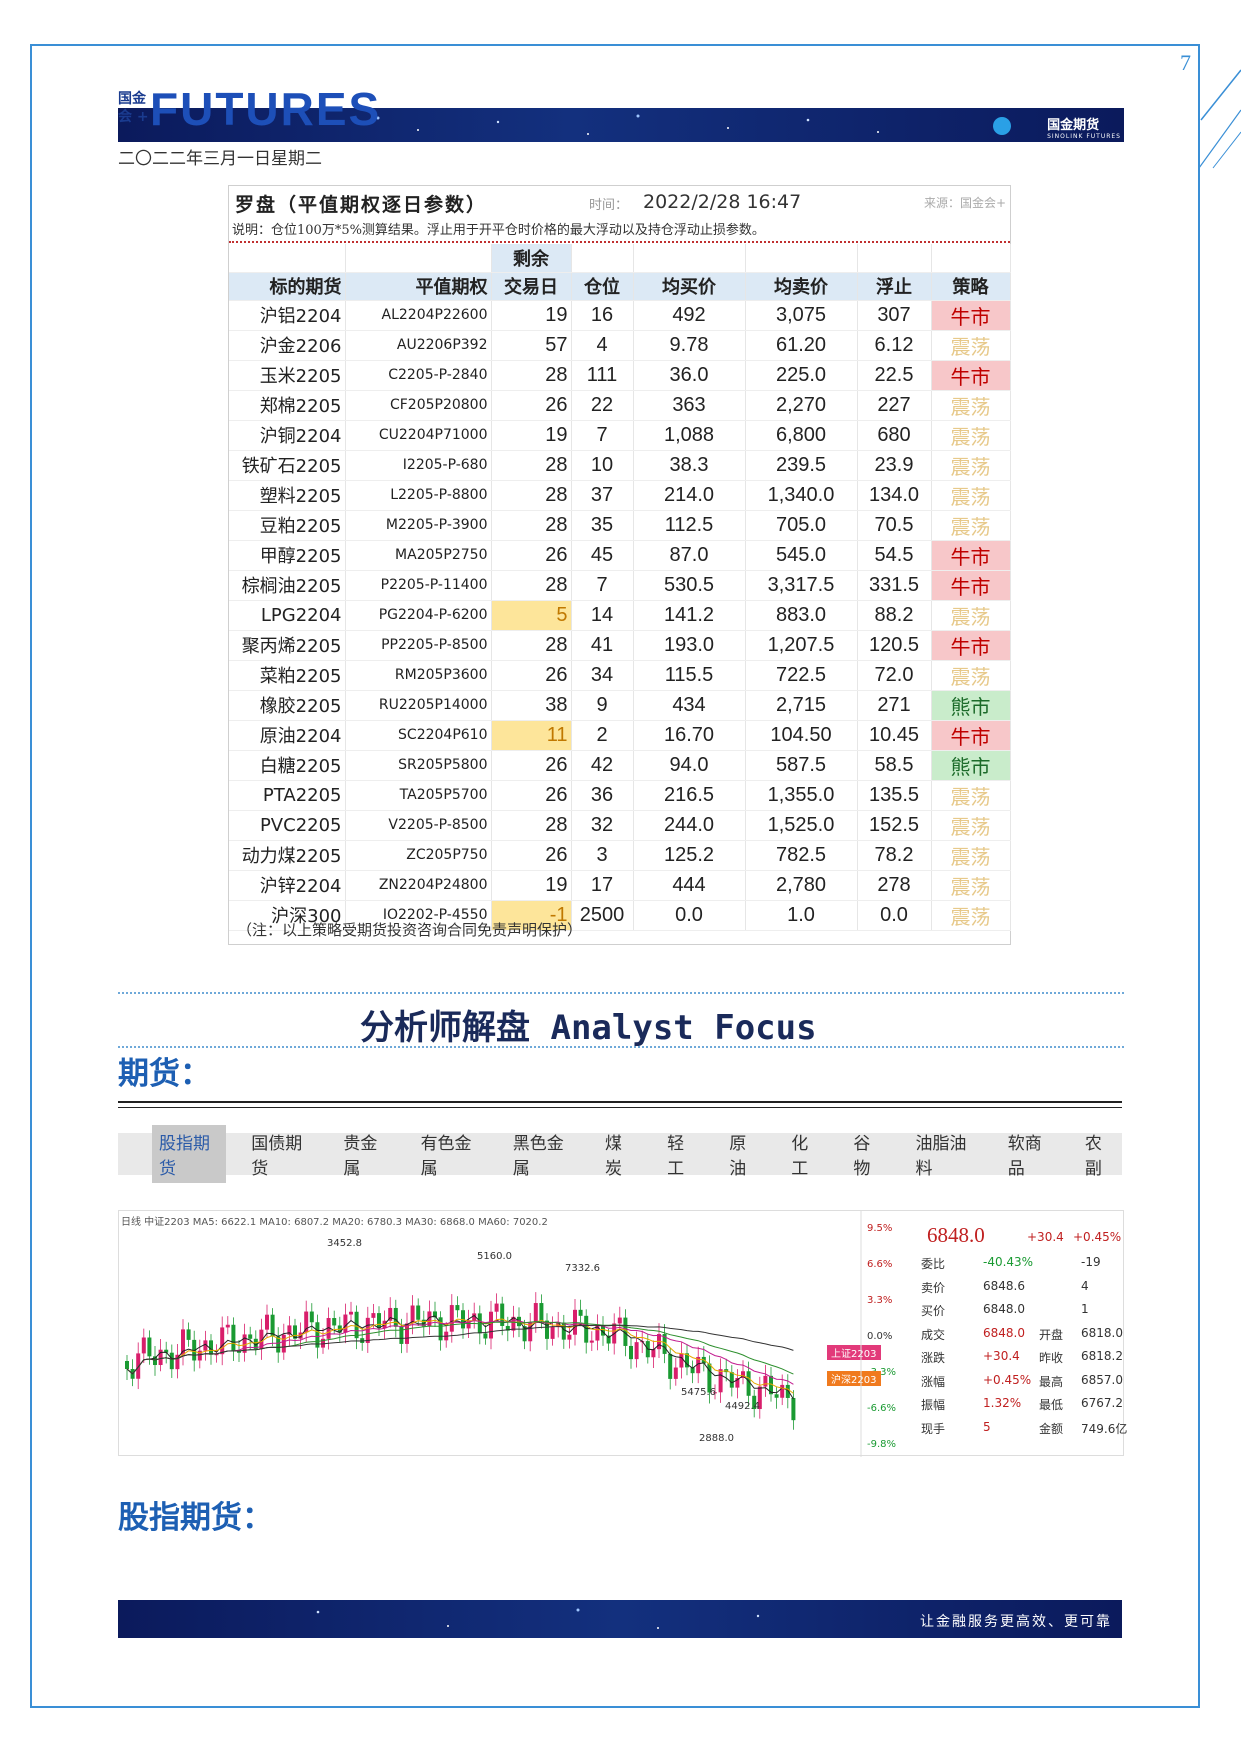 This screenshot has height=1754, width=1241. Describe the element at coordinates (287, 885) in the screenshot. I see `cell-underlying: 沪锌2204` at that location.